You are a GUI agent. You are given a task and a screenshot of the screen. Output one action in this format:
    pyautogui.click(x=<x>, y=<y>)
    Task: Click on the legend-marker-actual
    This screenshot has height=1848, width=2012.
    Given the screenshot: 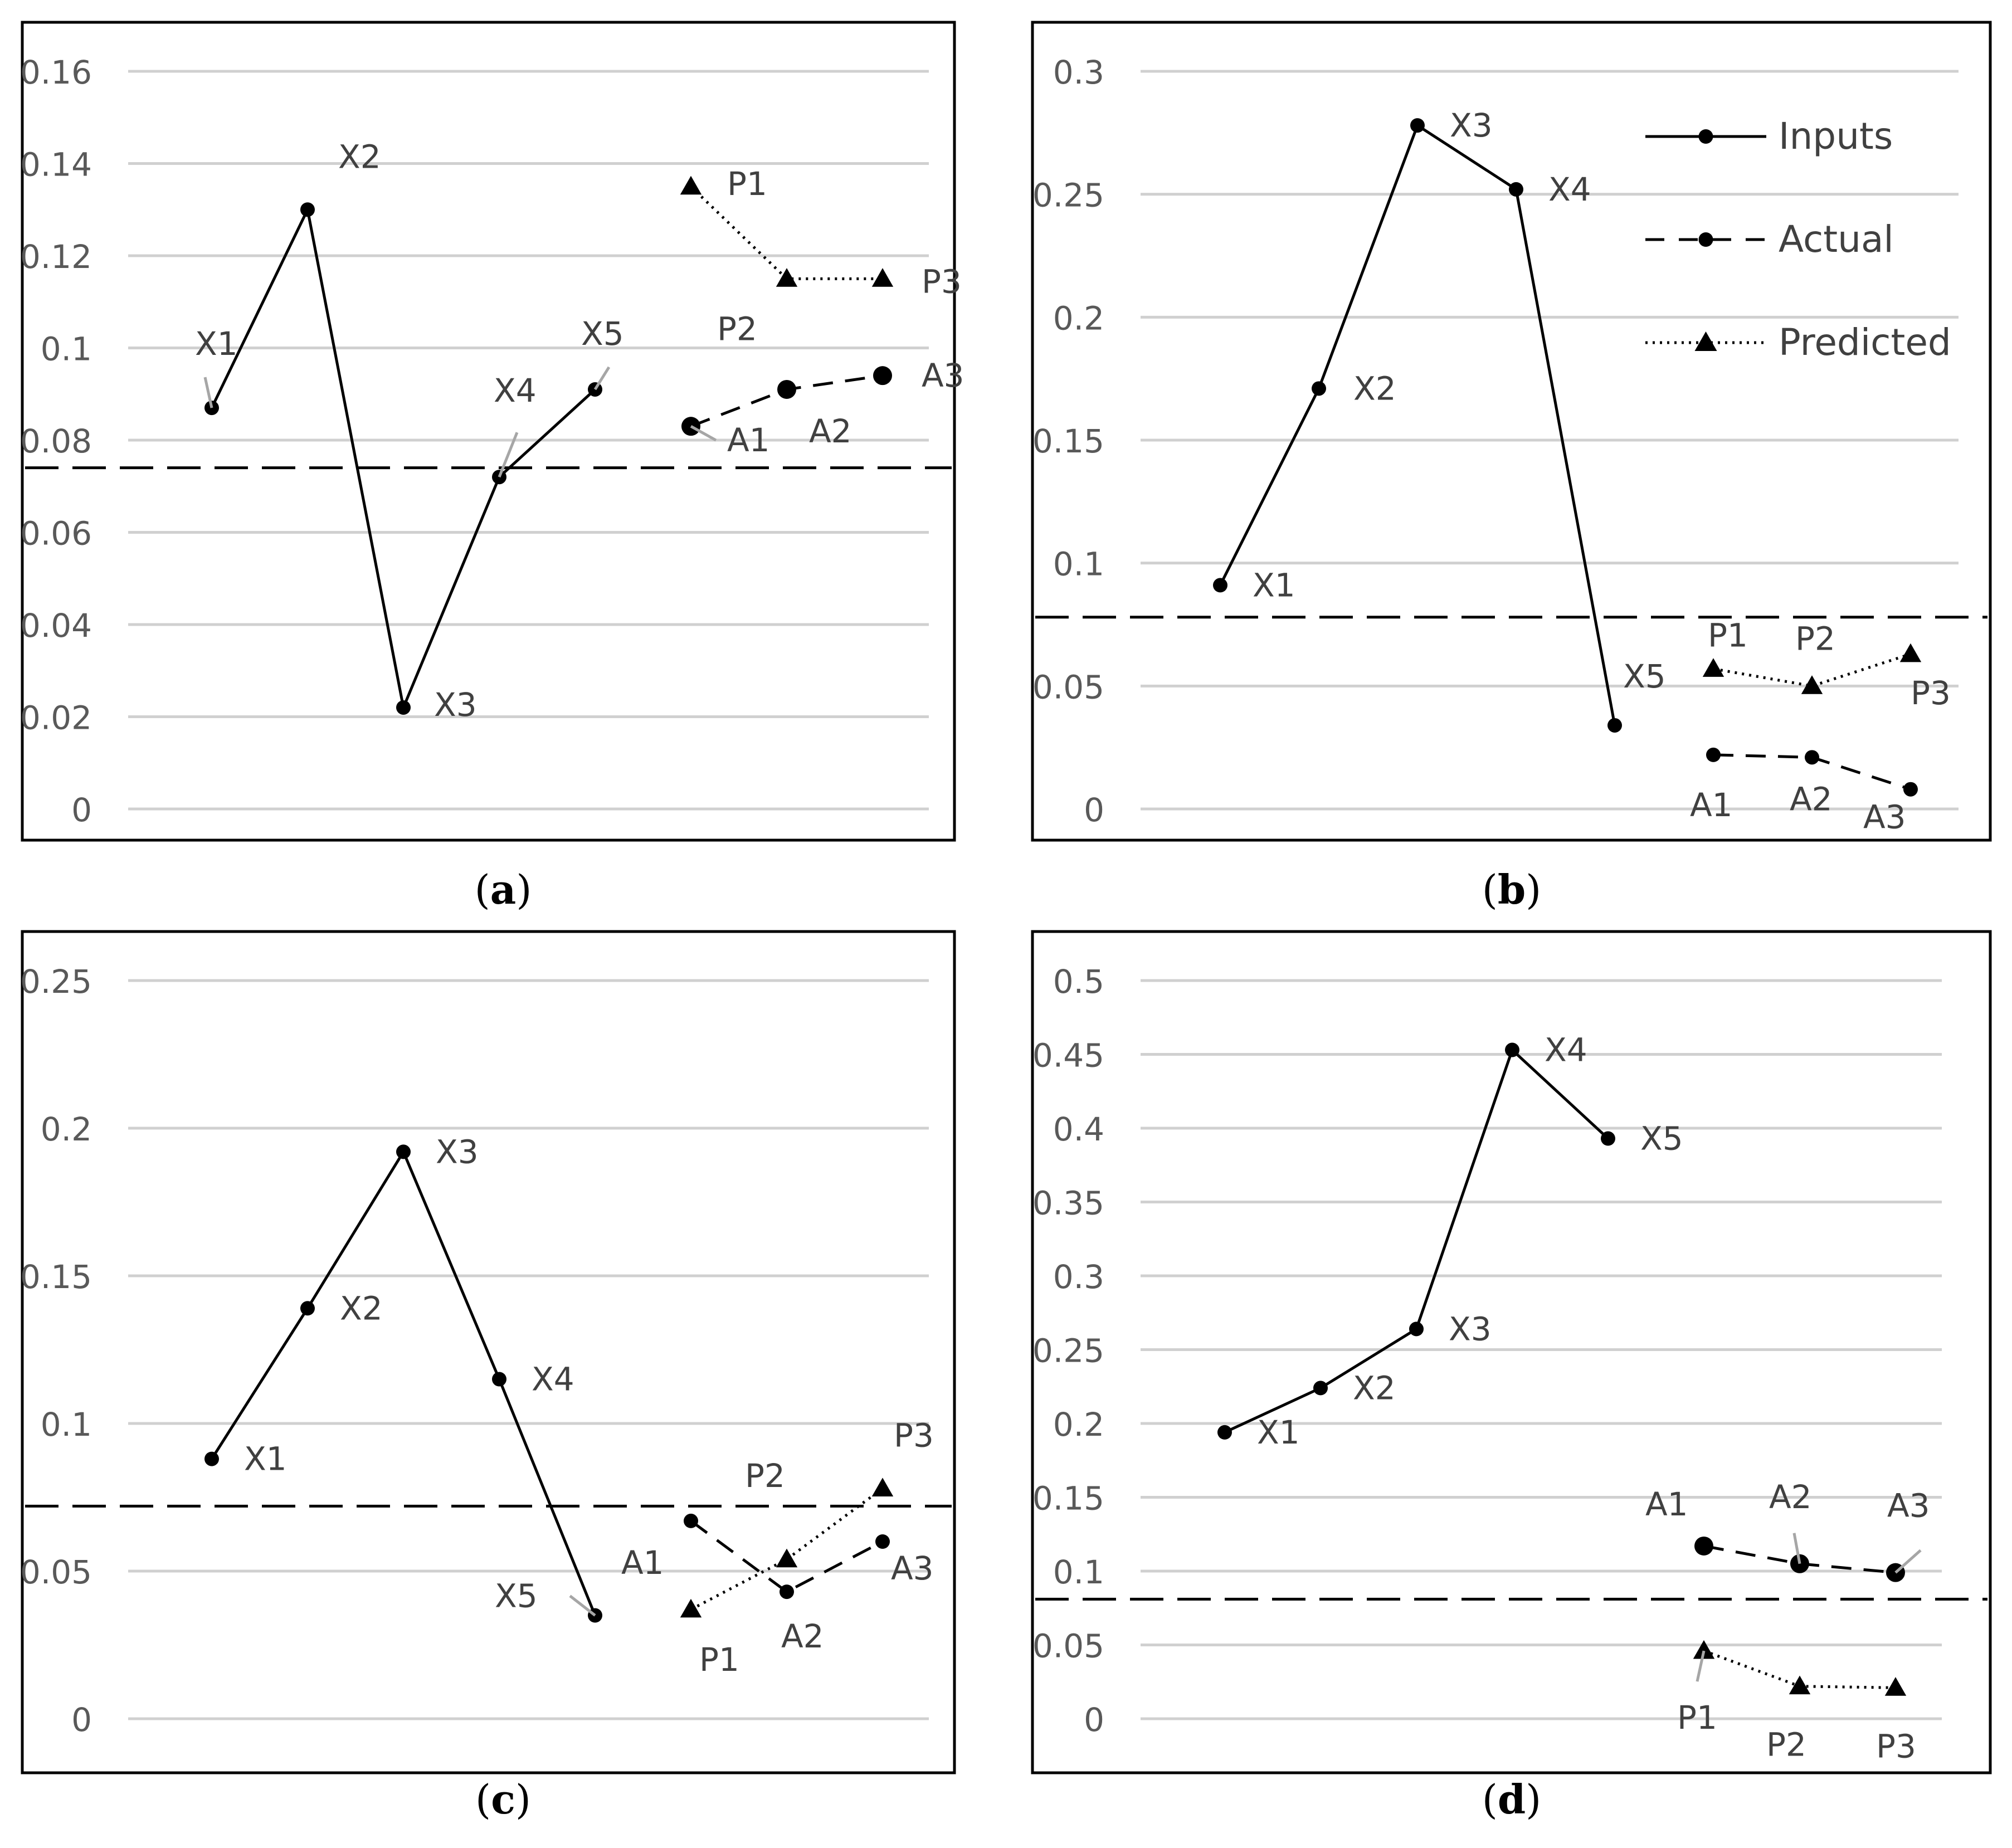 What is the action you would take?
    pyautogui.click(x=1706, y=240)
    